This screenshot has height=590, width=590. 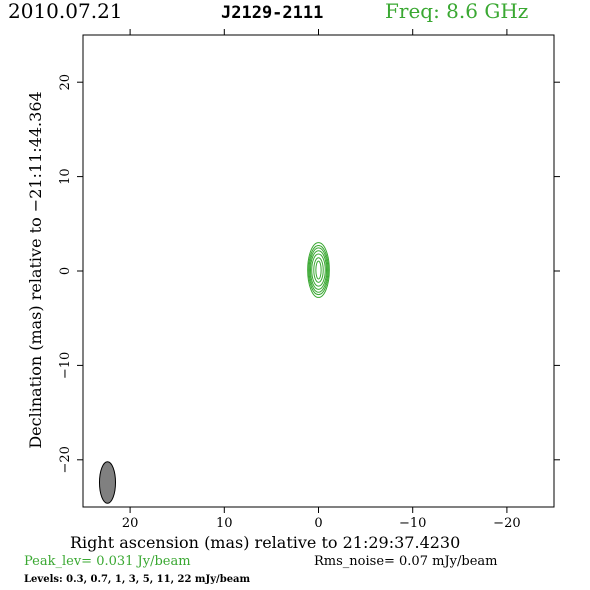 What do you see at coordinates (406, 561) in the screenshot?
I see `rms-noise: Rms_noise= 0.07 mJy/beam` at bounding box center [406, 561].